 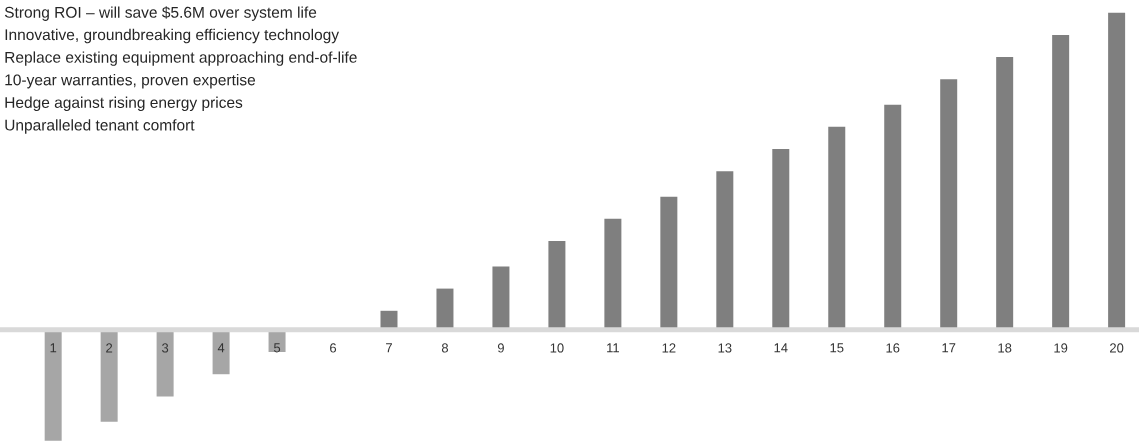 What do you see at coordinates (160, 13) in the screenshot?
I see `annotation: Strong ROI – will save $5.6M over system life` at bounding box center [160, 13].